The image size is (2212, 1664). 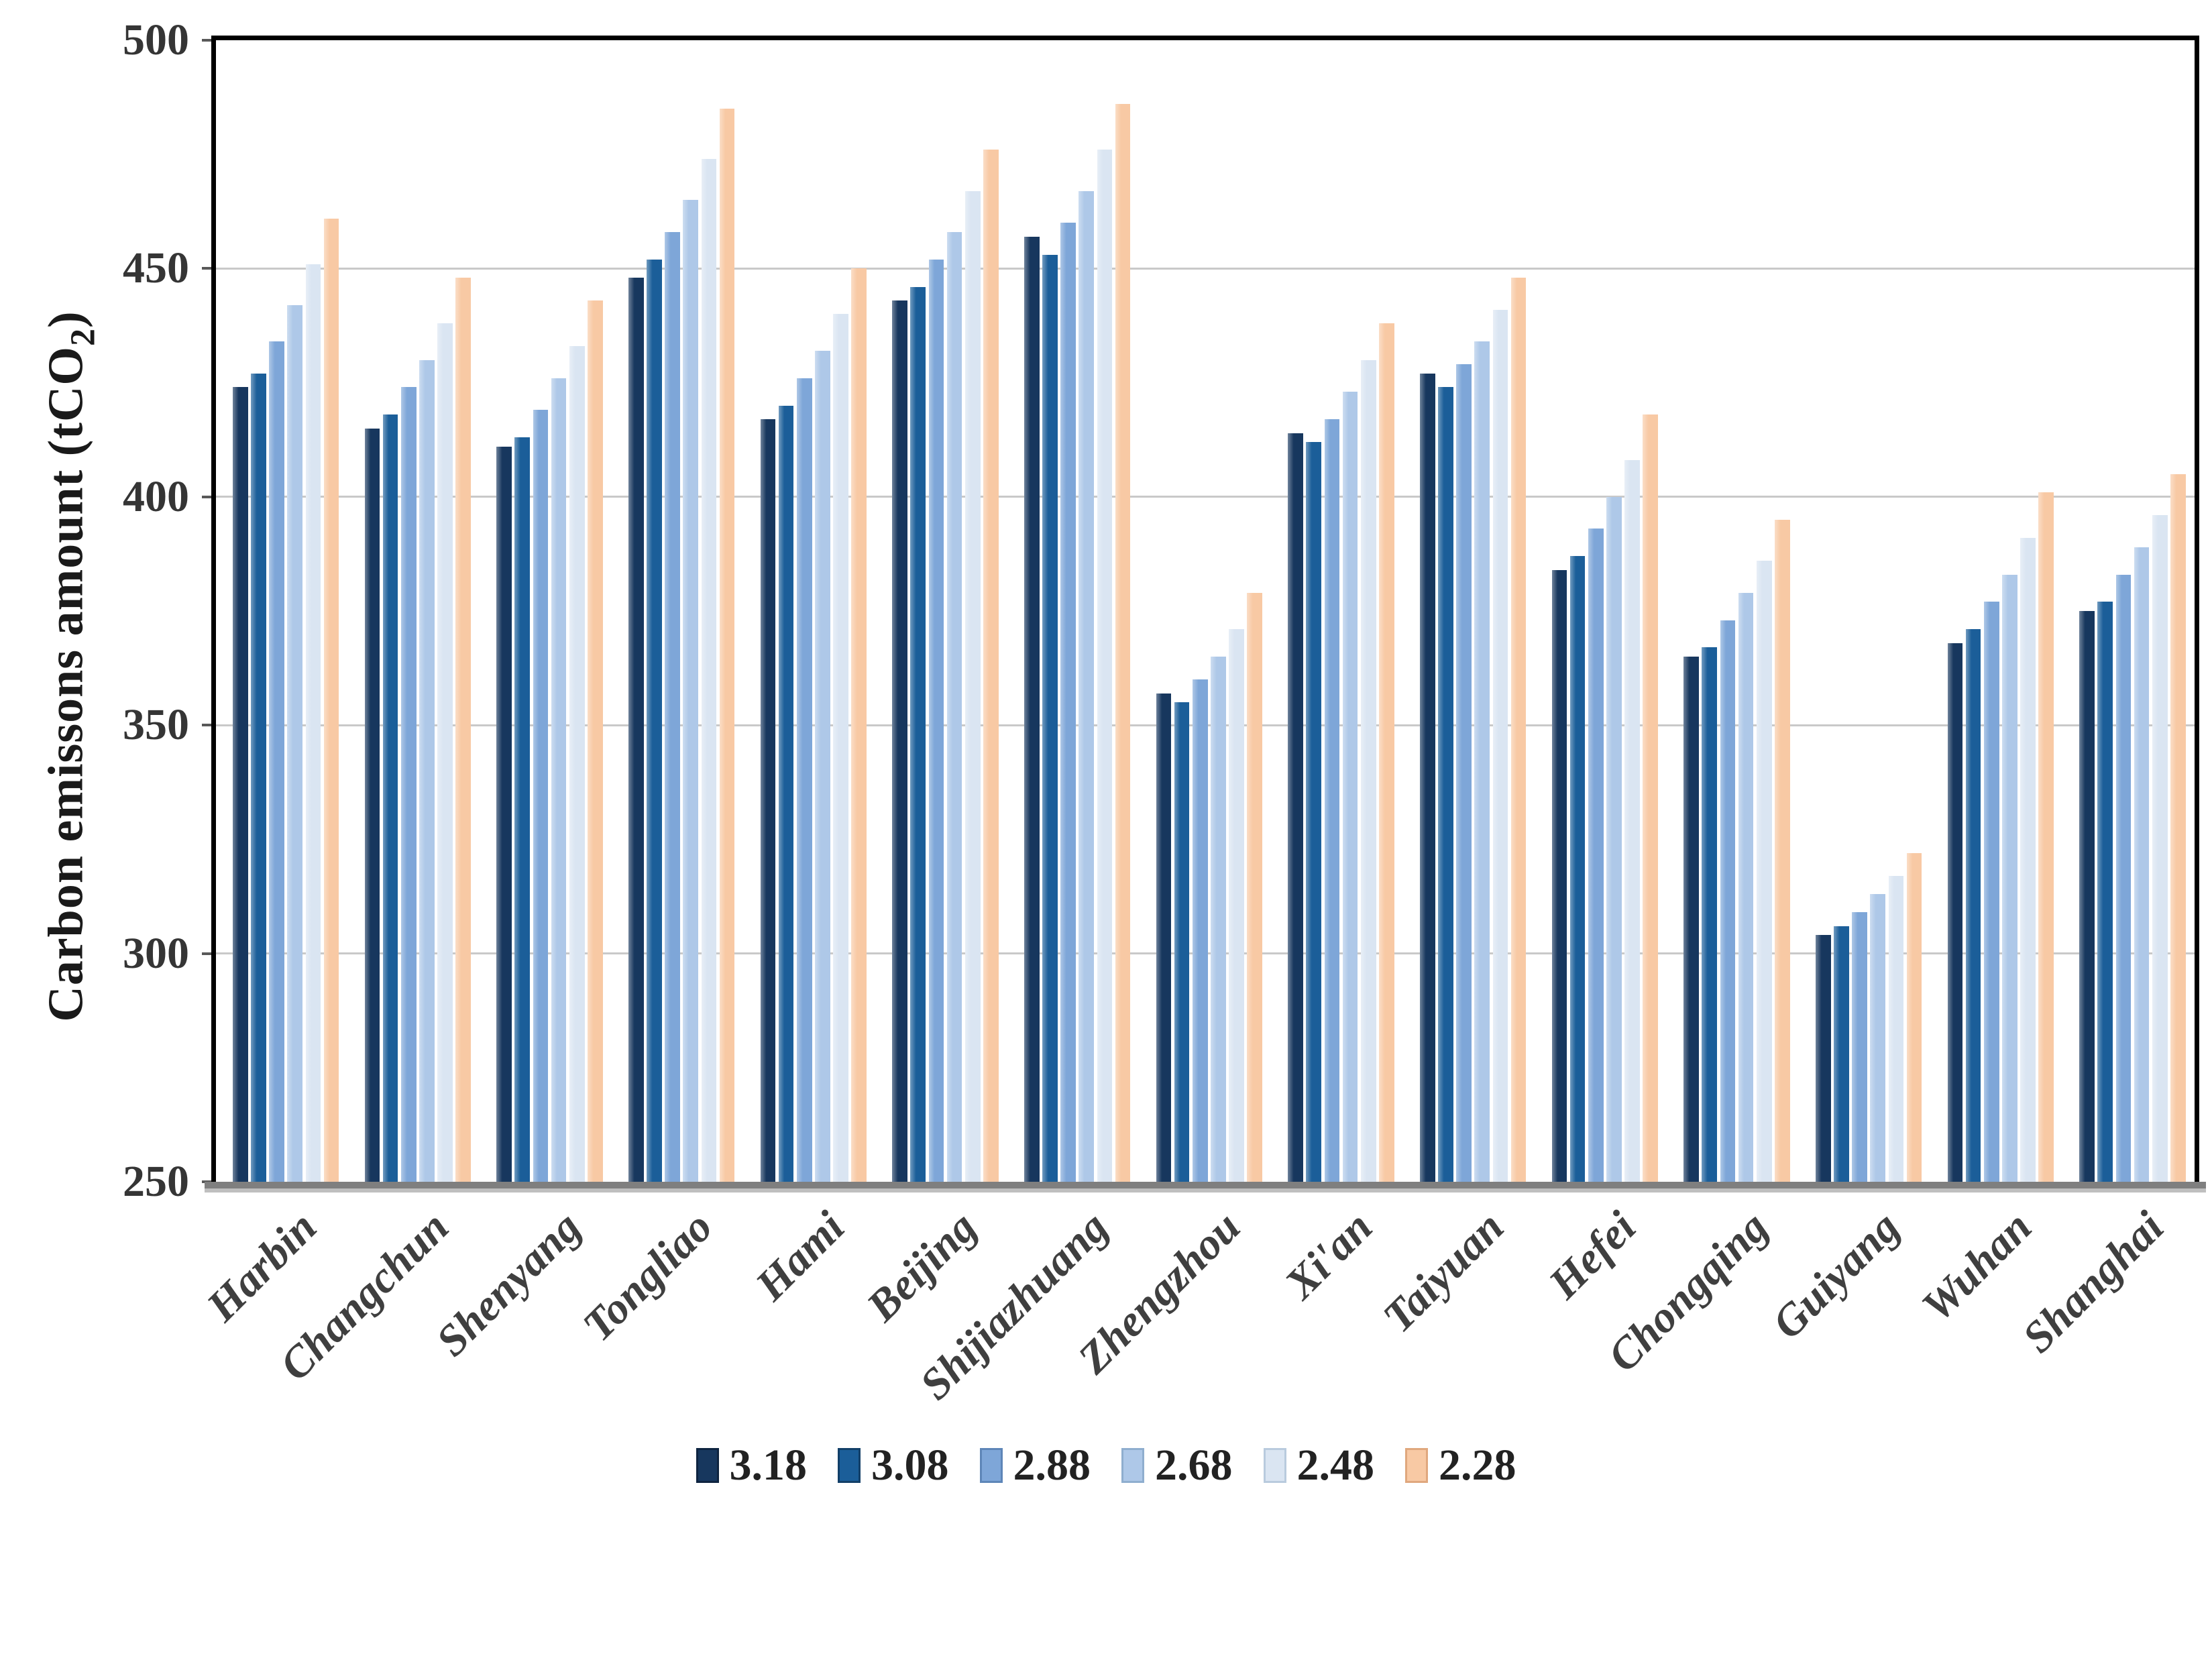 I want to click on bar-shanghai-2.68, so click(x=2142, y=864).